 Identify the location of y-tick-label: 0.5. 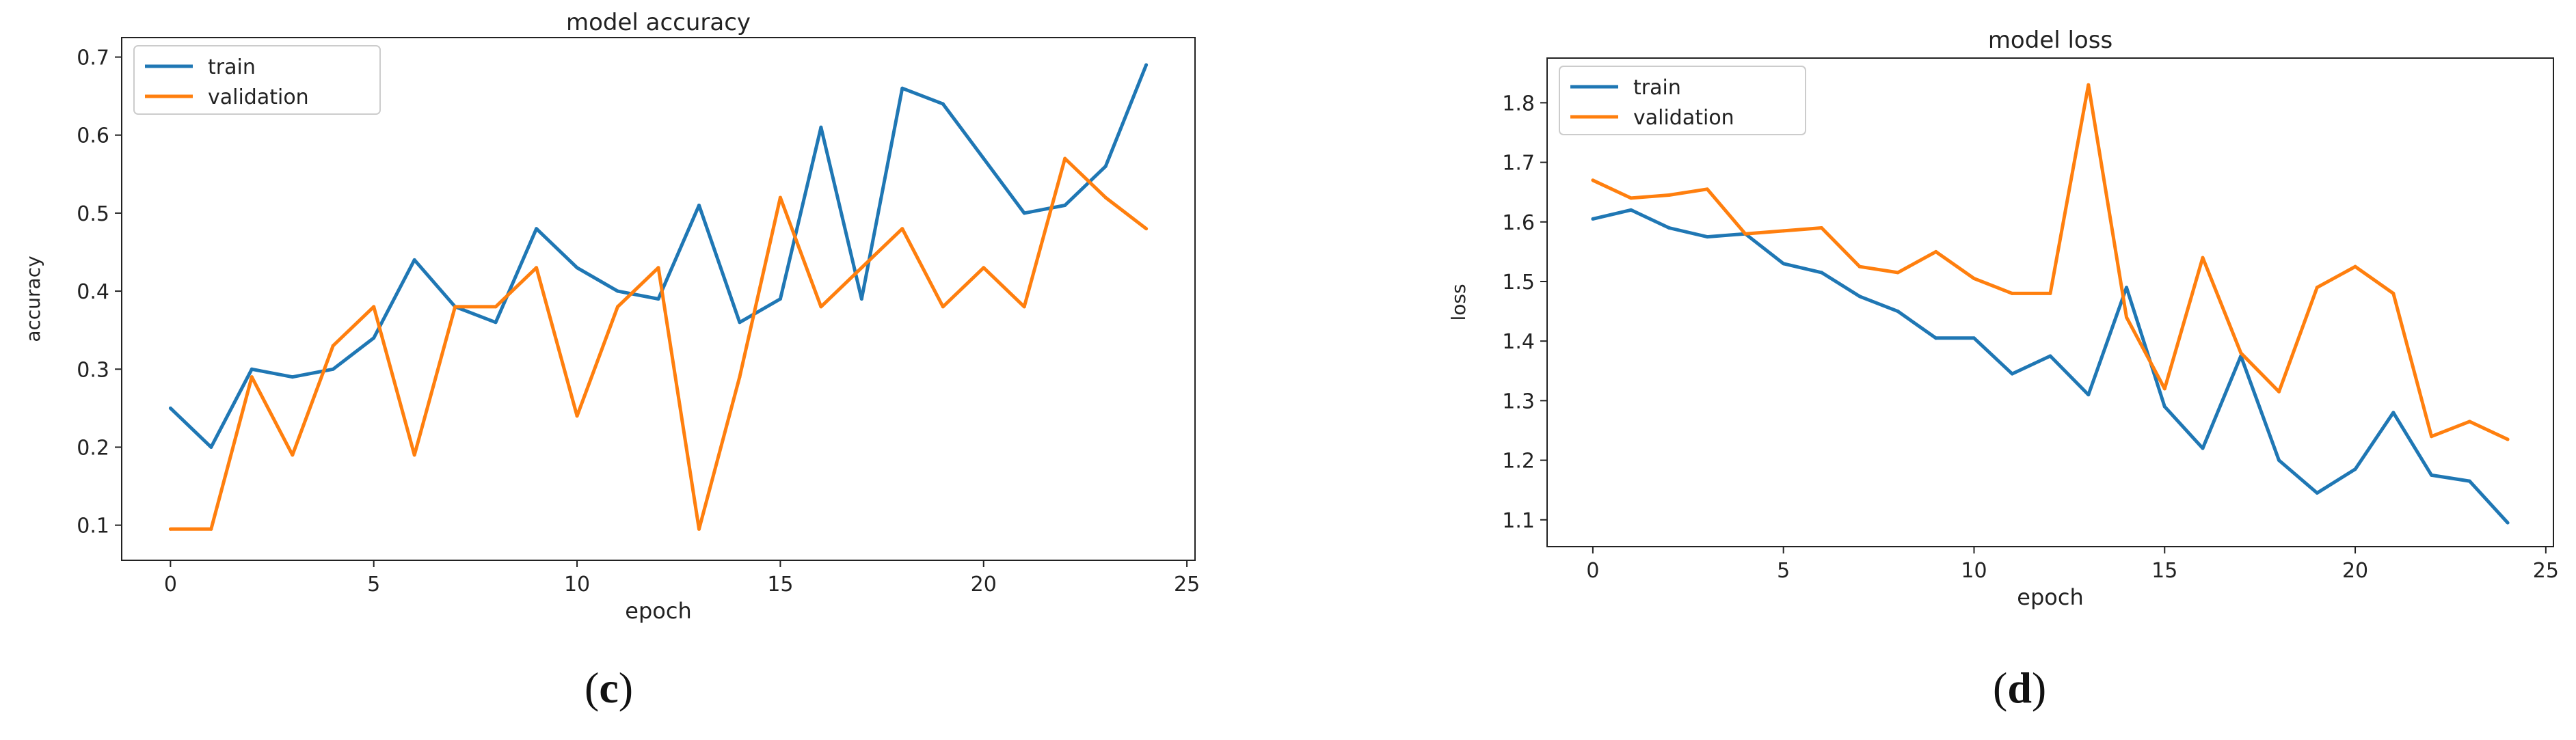
(93, 214).